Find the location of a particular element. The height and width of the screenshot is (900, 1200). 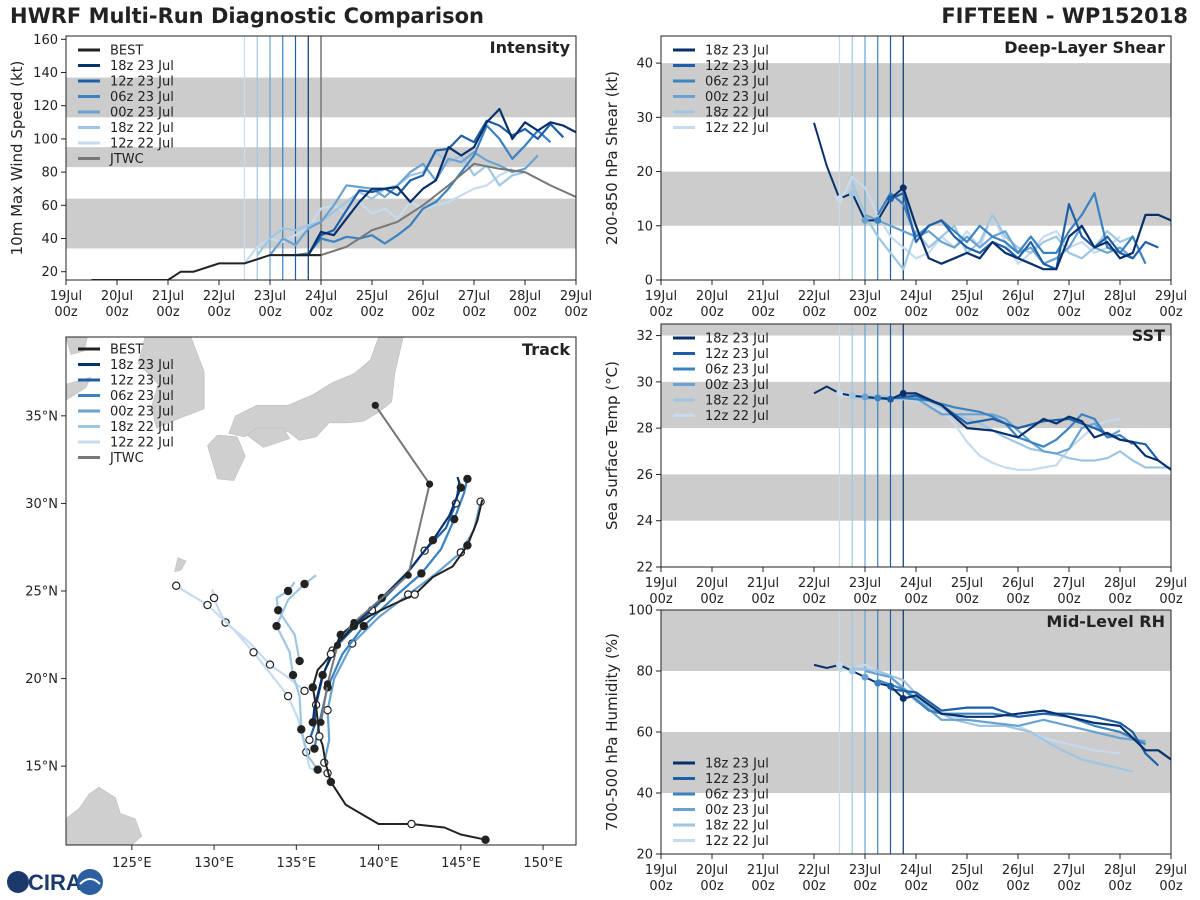

track-line-12z-22-jul is located at coordinates (251, 679).